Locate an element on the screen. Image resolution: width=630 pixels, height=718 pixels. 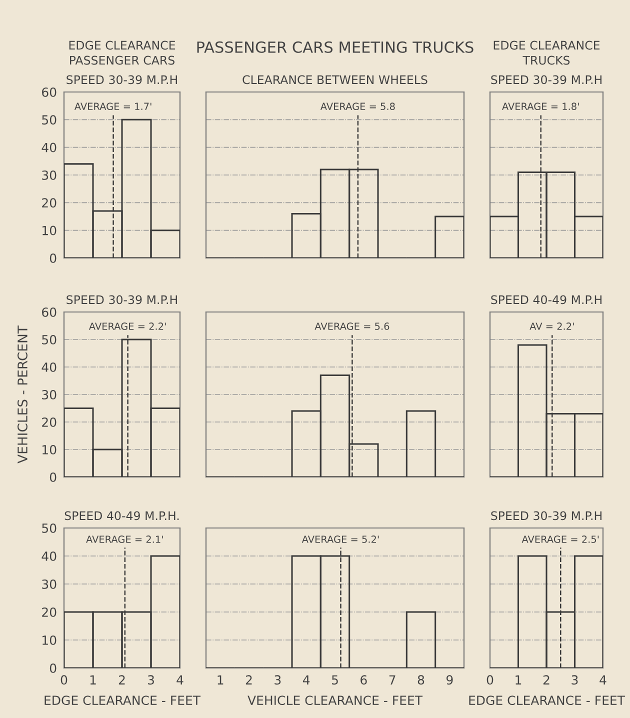
chart-title: PASSENGER CARS MEETING TRUCKS is located at coordinates (335, 47).